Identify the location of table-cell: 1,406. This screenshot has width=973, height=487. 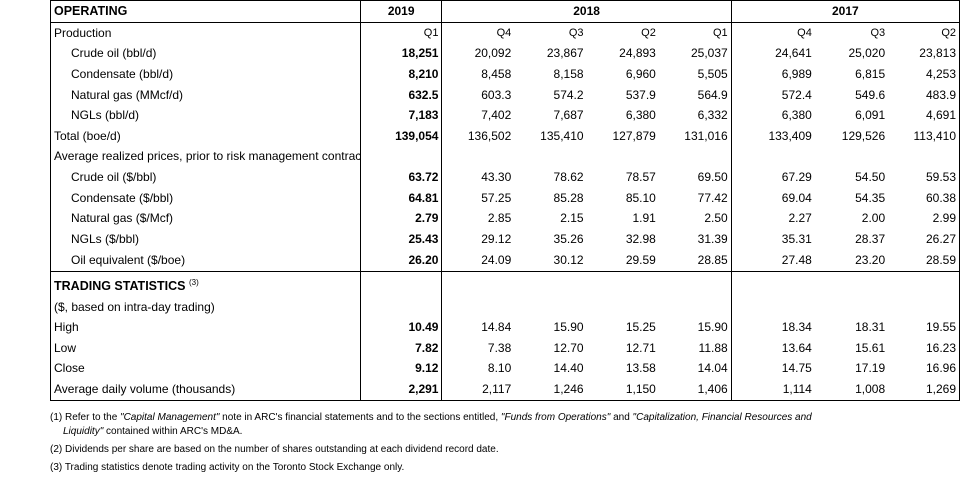
(695, 390).